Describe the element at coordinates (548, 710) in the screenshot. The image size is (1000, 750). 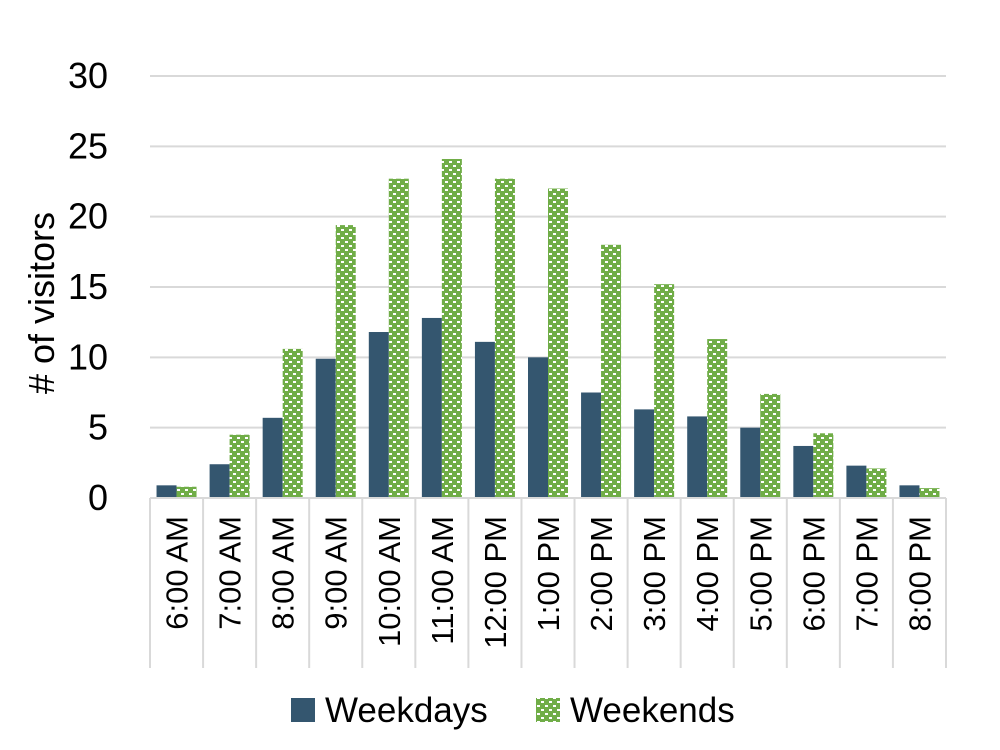
I see `legend-swatch-weekends` at that location.